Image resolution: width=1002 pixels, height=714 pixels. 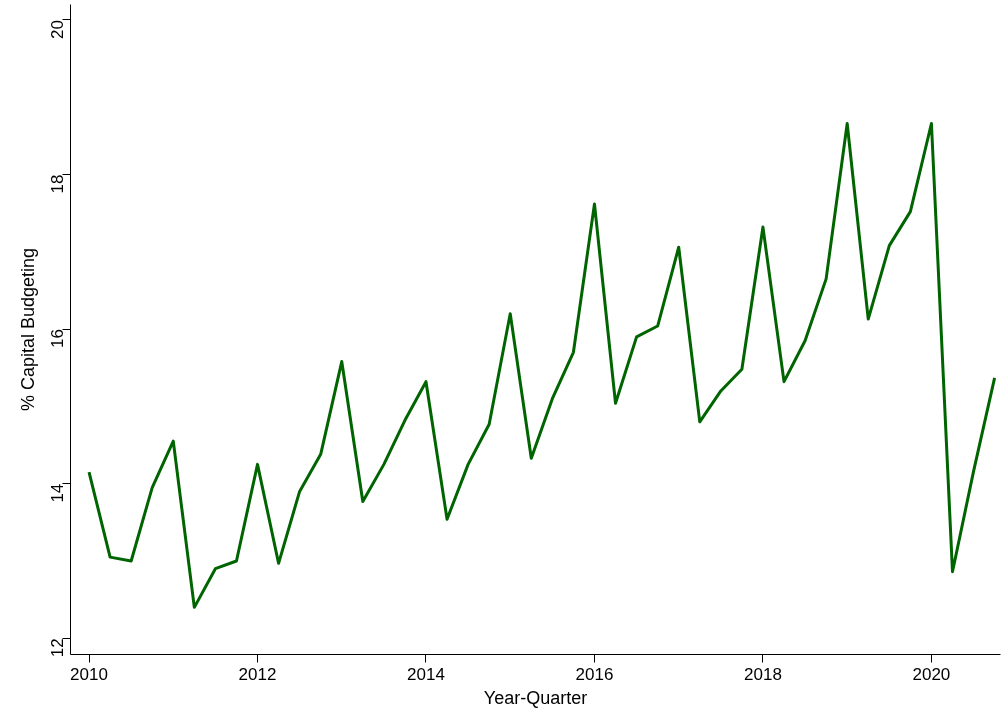 I want to click on x-axis-title: Year-Quarter, so click(x=535, y=697).